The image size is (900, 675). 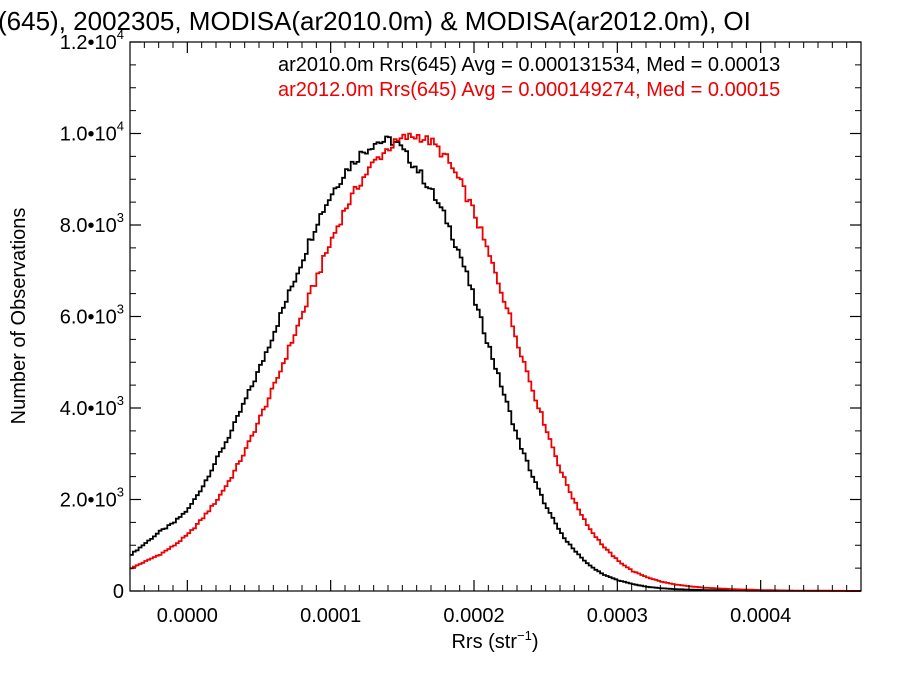 I want to click on x-tick-label: 0.0001, so click(x=330, y=616).